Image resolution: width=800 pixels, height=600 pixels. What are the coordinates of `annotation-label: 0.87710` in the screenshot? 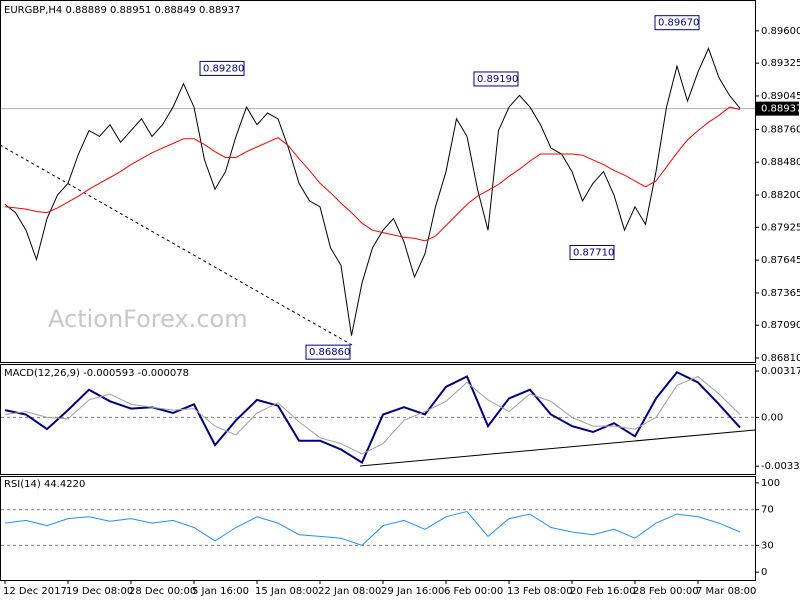 It's located at (593, 252).